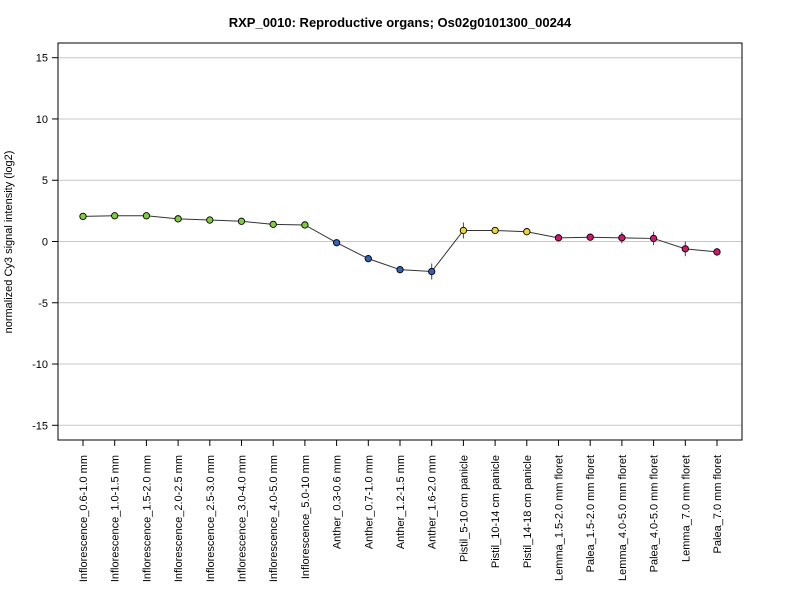 The image size is (800, 605). Describe the element at coordinates (338, 502) in the screenshot. I see `x-tick-label: Anther_0.3-0.6 mm` at that location.